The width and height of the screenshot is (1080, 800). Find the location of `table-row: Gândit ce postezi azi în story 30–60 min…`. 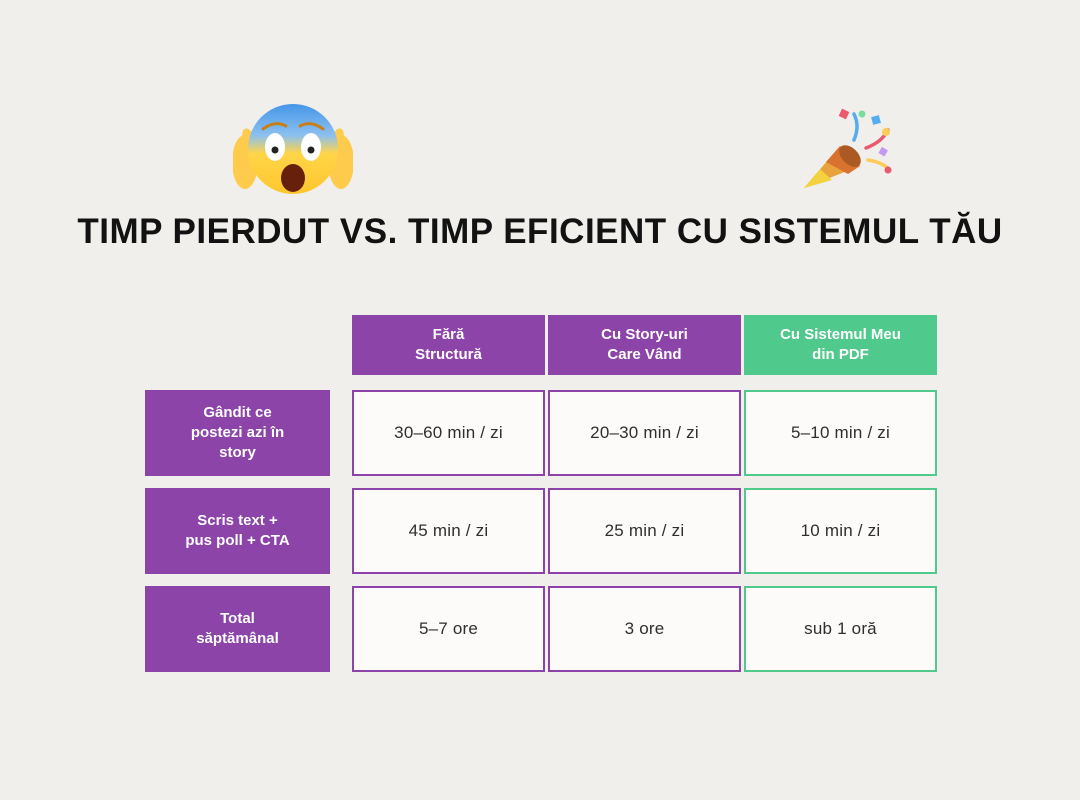

table-row: Gândit ce postezi azi în story 30–60 min… is located at coordinates (541, 433).